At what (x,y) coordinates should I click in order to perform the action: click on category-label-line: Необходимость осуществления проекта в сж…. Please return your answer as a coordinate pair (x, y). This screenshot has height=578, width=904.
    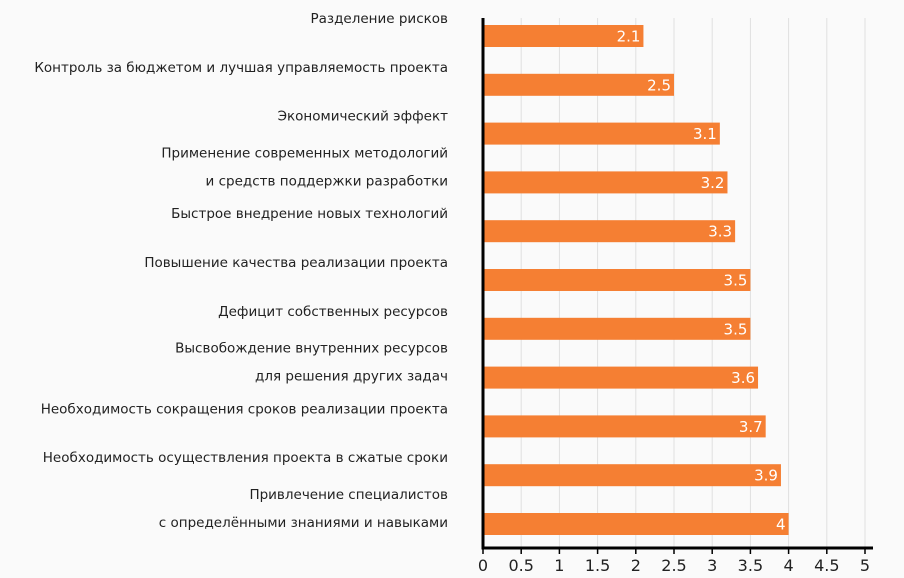
    Looking at the image, I should click on (245, 458).